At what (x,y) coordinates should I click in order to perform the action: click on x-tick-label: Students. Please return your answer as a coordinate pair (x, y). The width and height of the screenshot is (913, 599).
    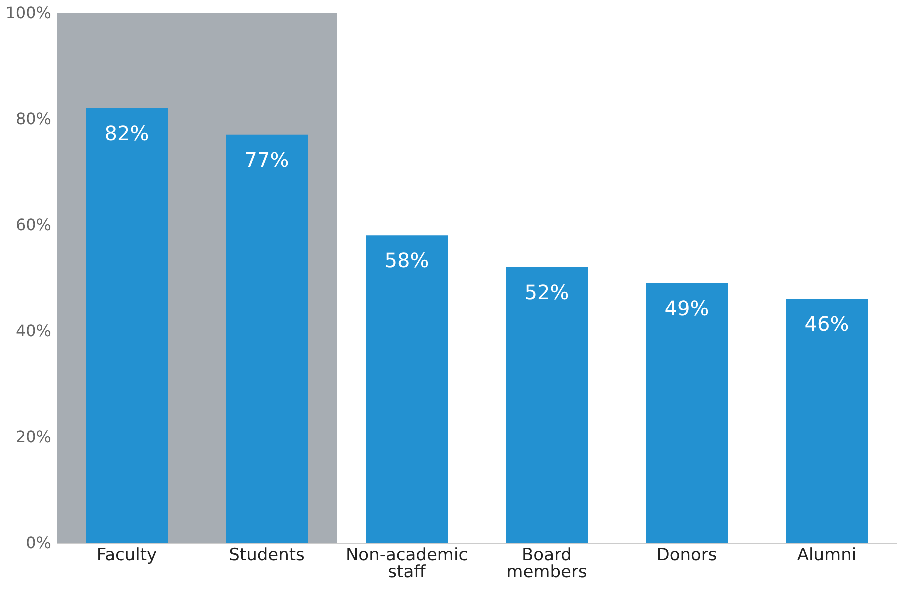
    Looking at the image, I should click on (267, 556).